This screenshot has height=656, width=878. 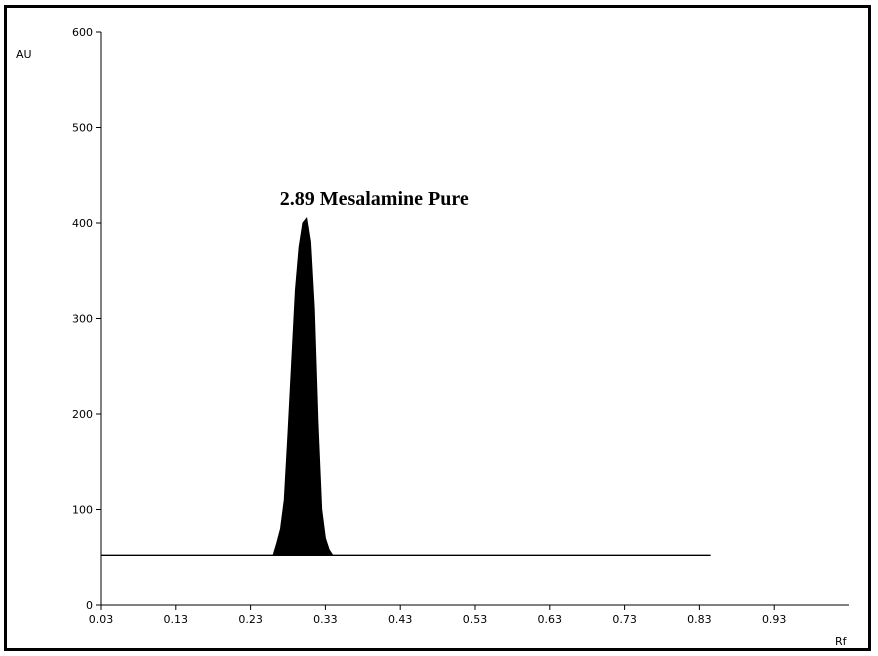 What do you see at coordinates (325, 619) in the screenshot?
I see `x-tick-label: 0.33` at bounding box center [325, 619].